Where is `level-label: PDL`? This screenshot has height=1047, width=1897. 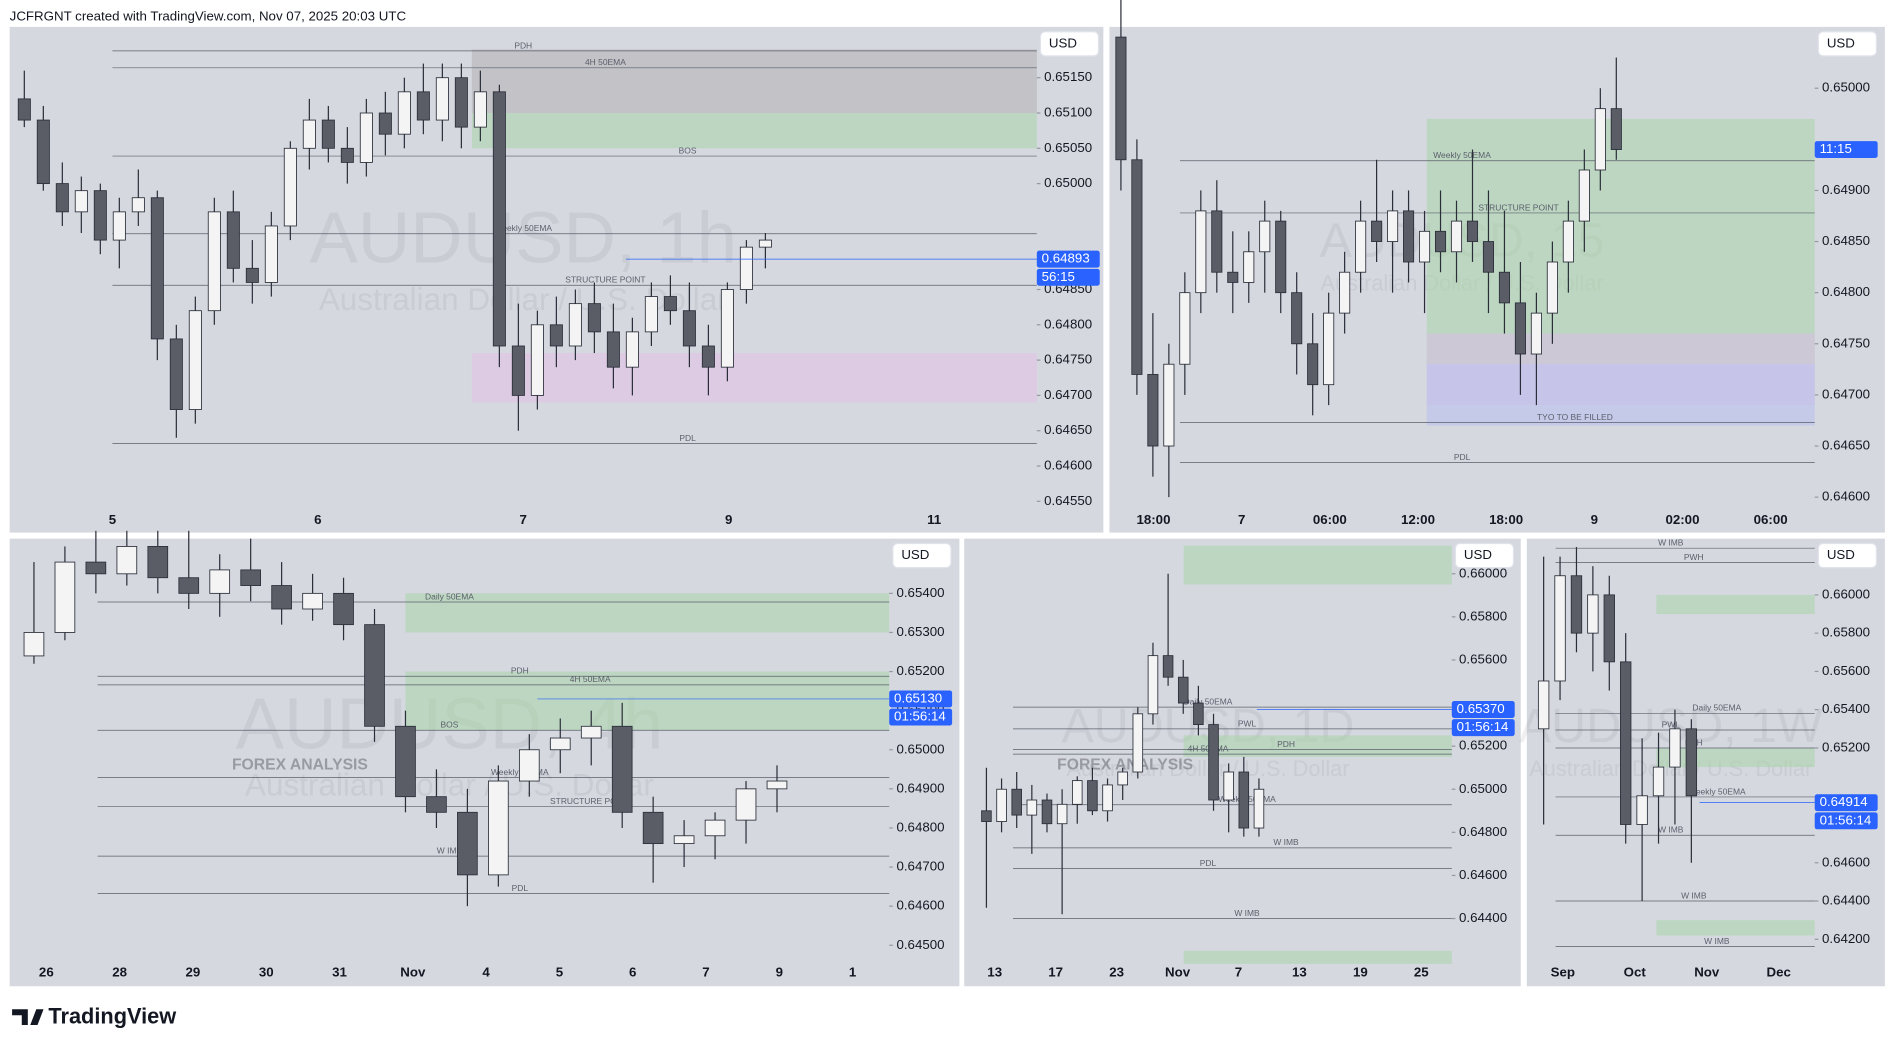
level-label: PDL is located at coordinates (687, 438).